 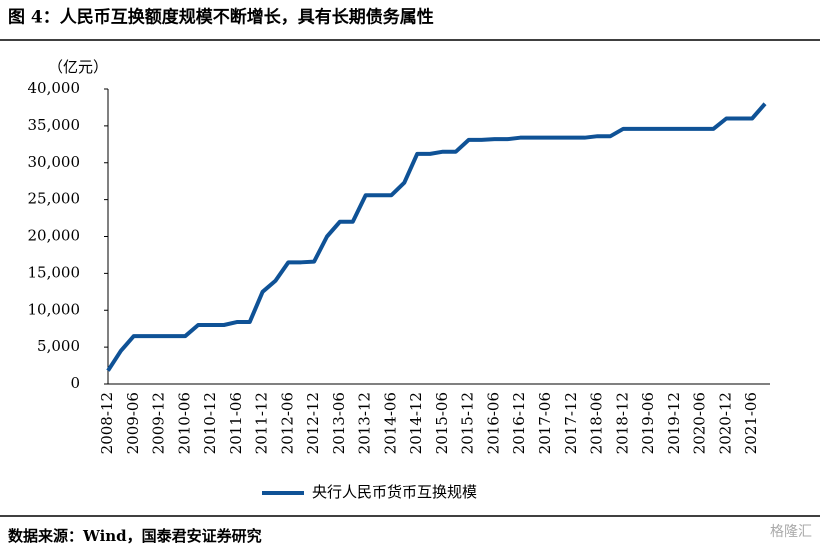 What do you see at coordinates (135, 536) in the screenshot?
I see `source: 数据来源：Wind，国泰君安证券研究` at bounding box center [135, 536].